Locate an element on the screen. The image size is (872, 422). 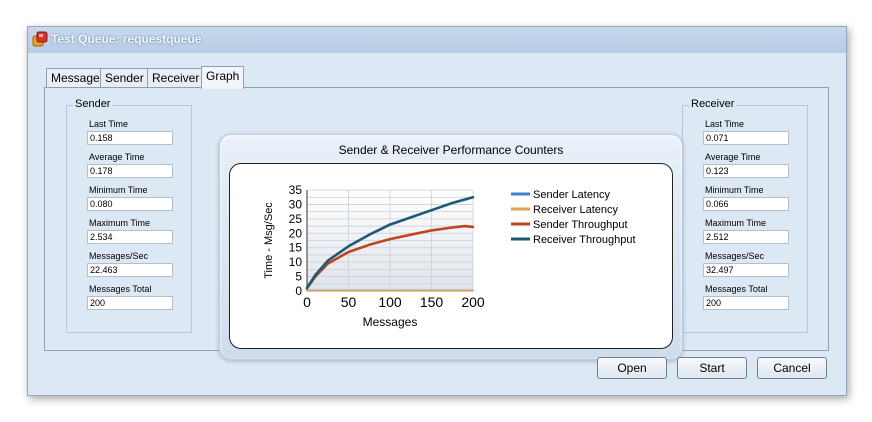
sender-minimum-time-field: 0.080 is located at coordinates (130, 204).